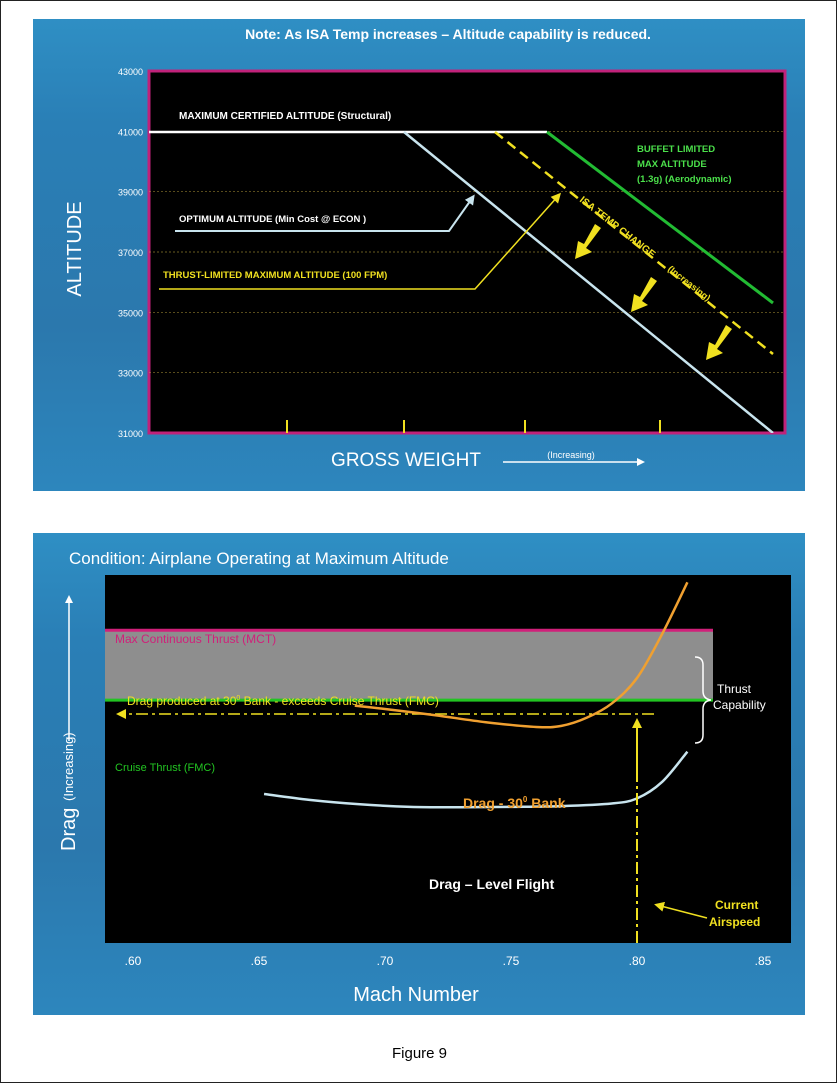 This screenshot has width=837, height=1083. What do you see at coordinates (734, 689) in the screenshot?
I see `thrust-capability-label-1: Thrust` at bounding box center [734, 689].